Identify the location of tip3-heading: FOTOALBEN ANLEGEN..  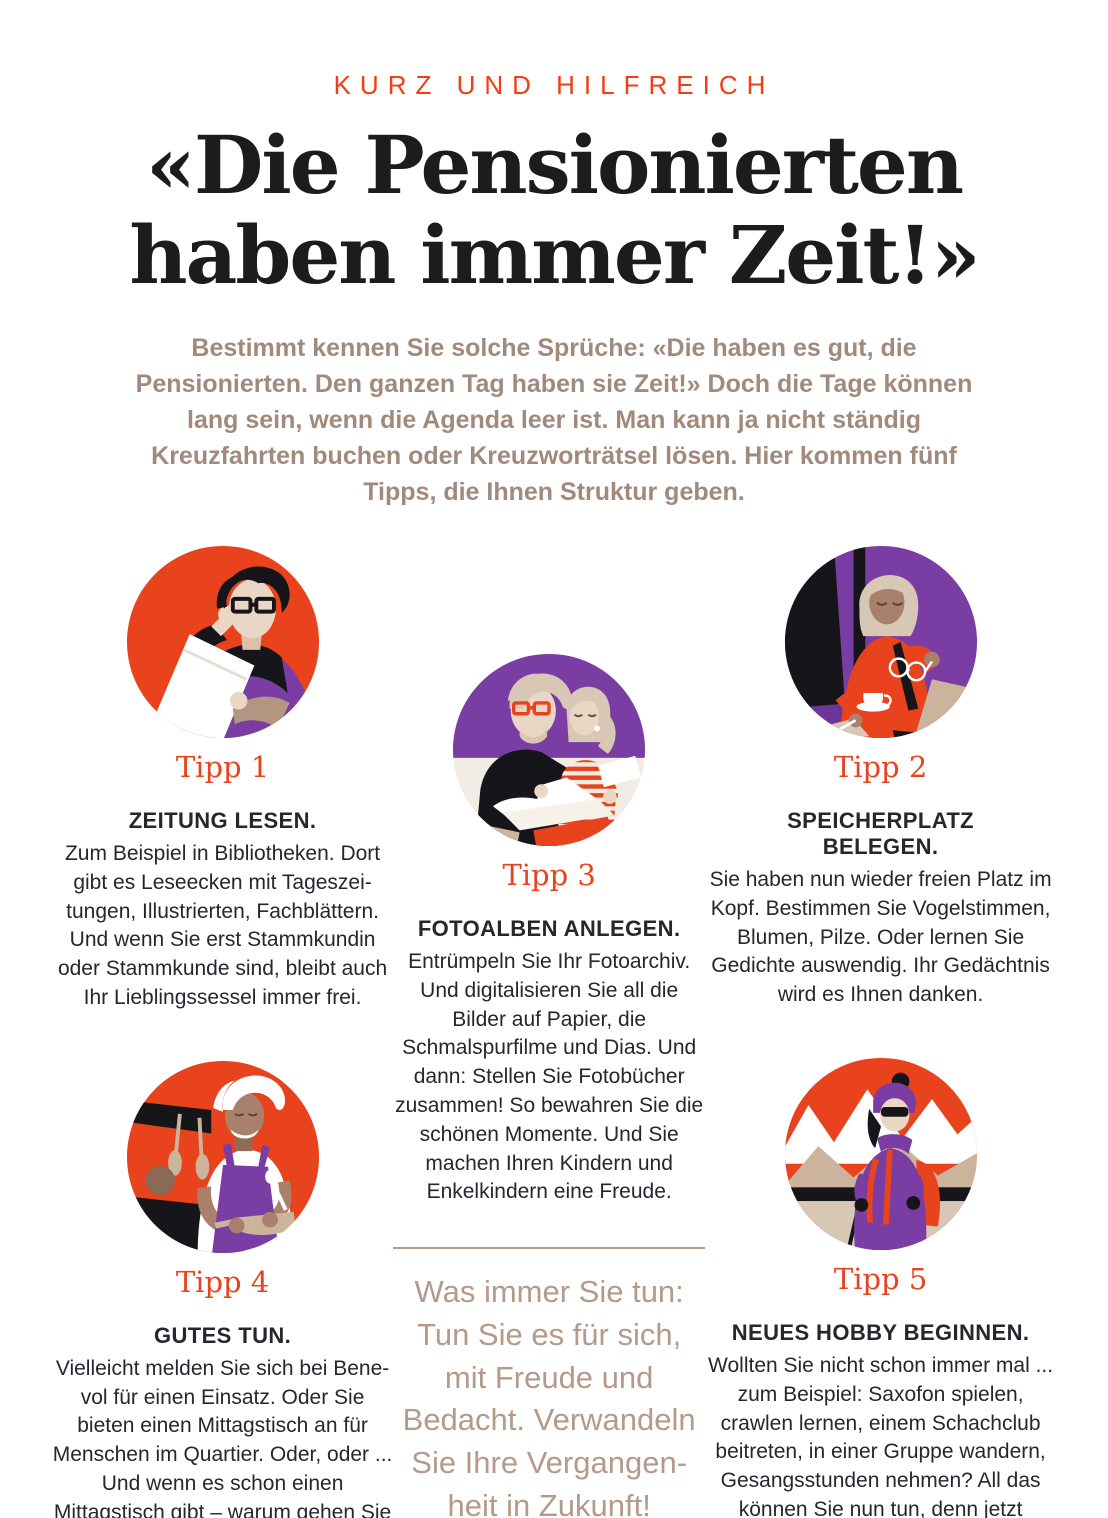
(549, 929).